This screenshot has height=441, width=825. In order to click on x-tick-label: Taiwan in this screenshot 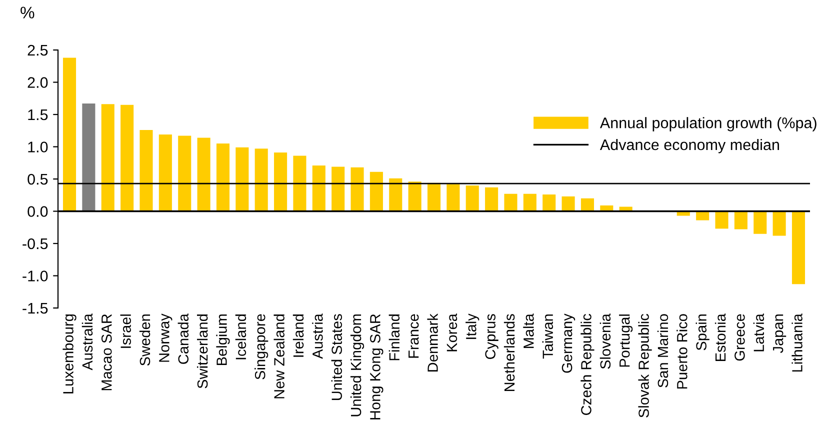, I will do `click(548, 336)`.